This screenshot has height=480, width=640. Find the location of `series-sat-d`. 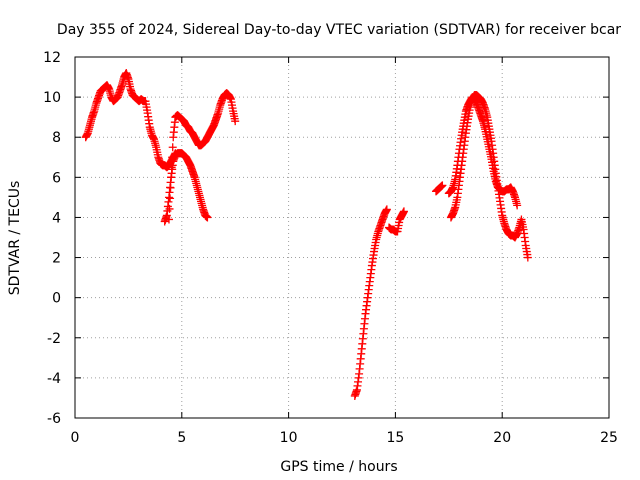

series-sat-d is located at coordinates (370, 302).